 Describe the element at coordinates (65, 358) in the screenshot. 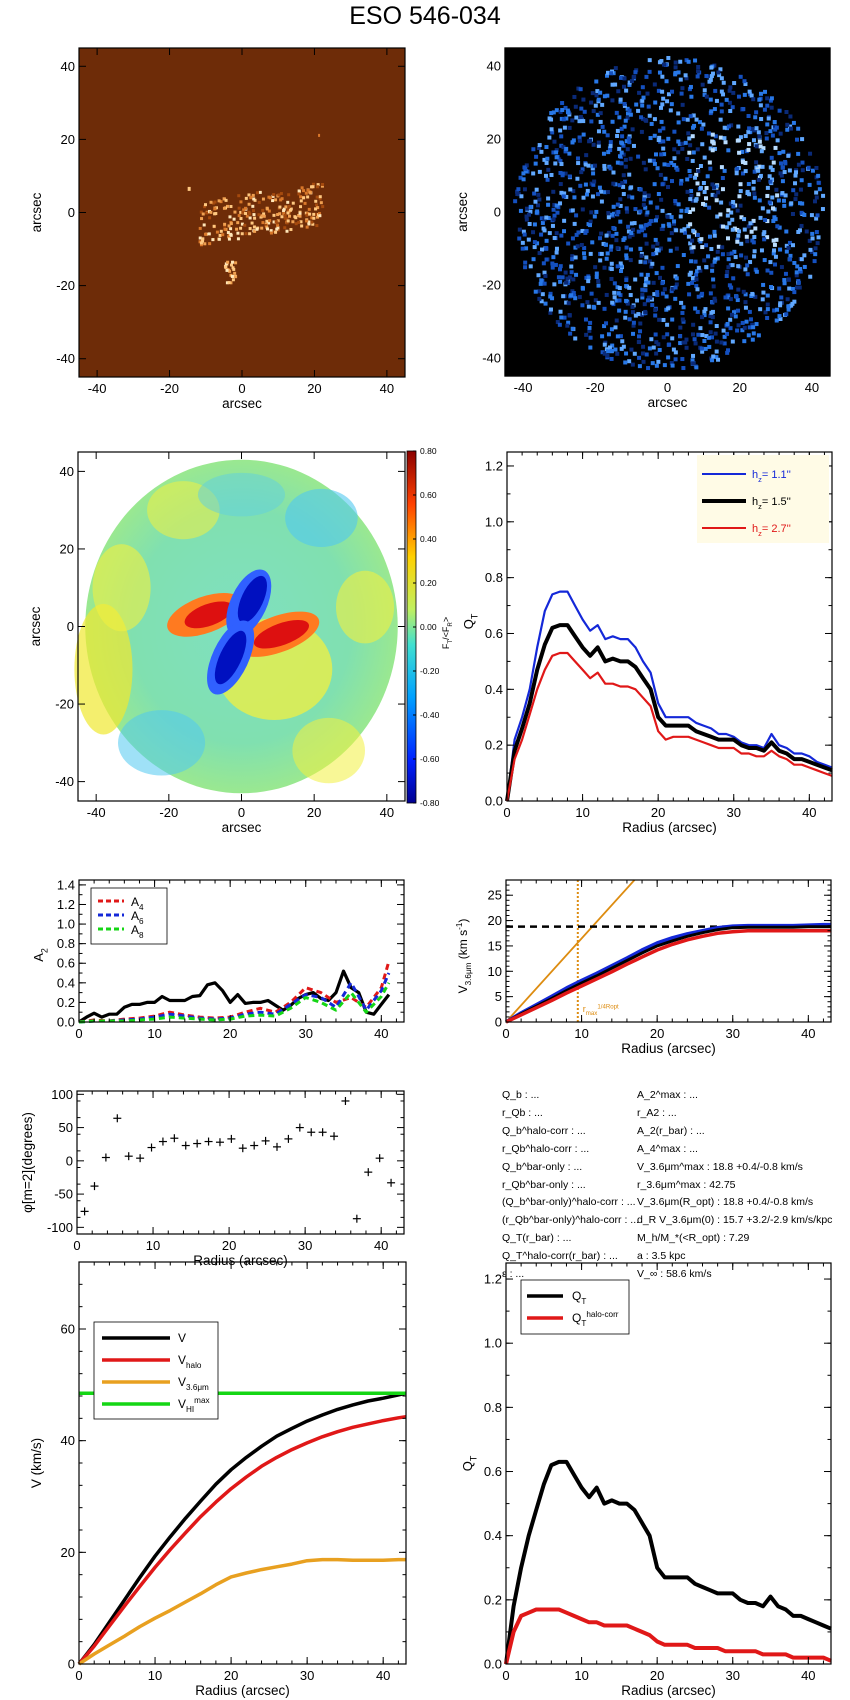

I see `y-tick-label: -40` at that location.